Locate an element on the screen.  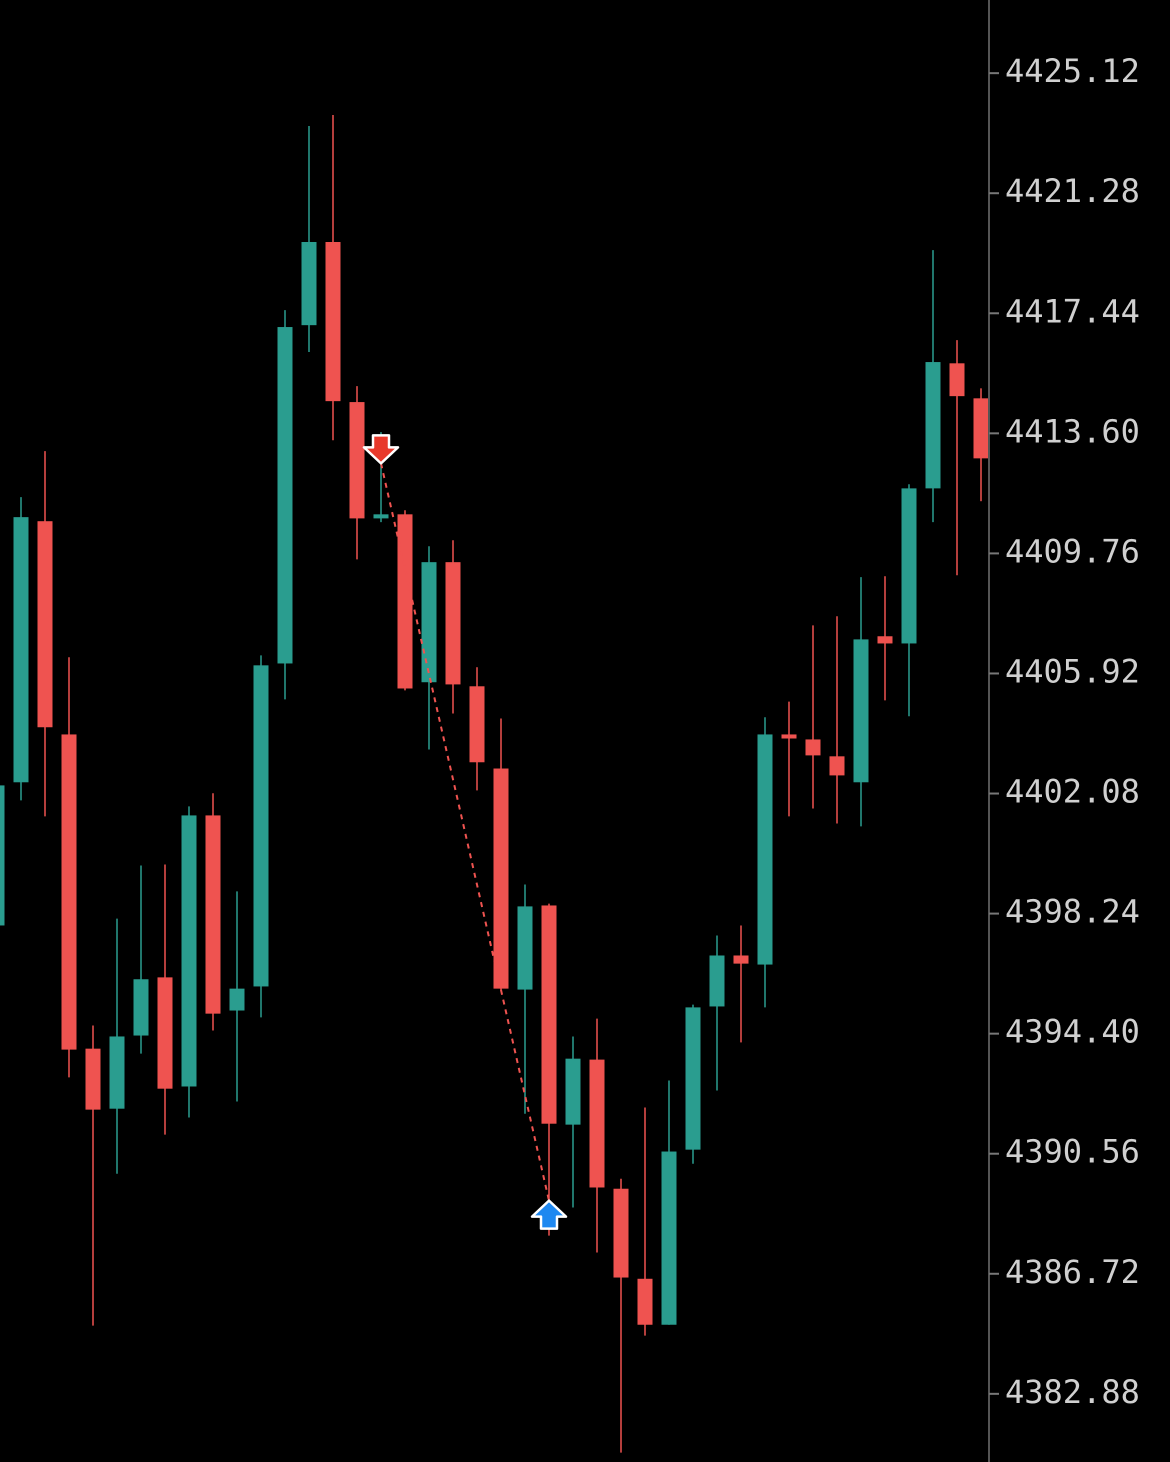
signal-line is located at coordinates (465, 832).